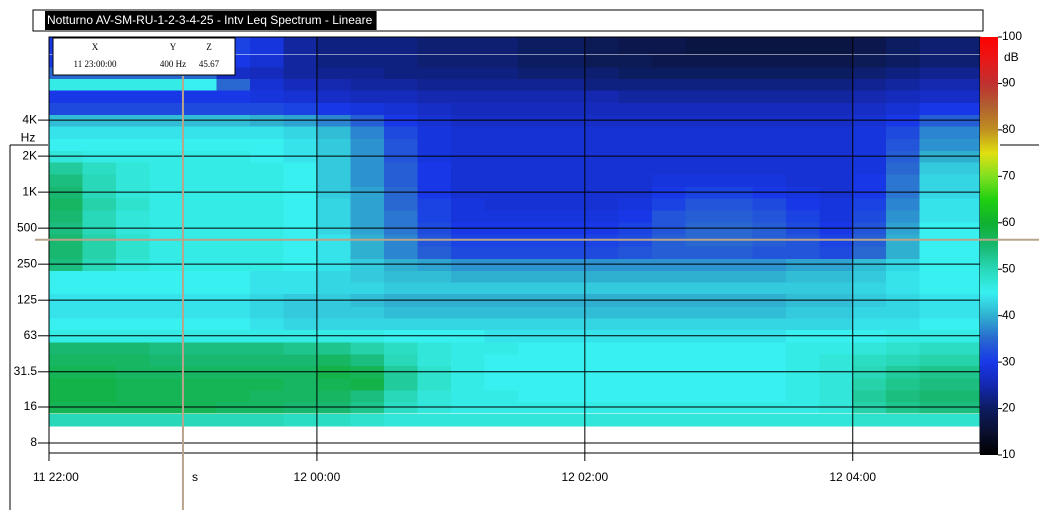  What do you see at coordinates (95, 47) in the screenshot?
I see `readout-header: X` at bounding box center [95, 47].